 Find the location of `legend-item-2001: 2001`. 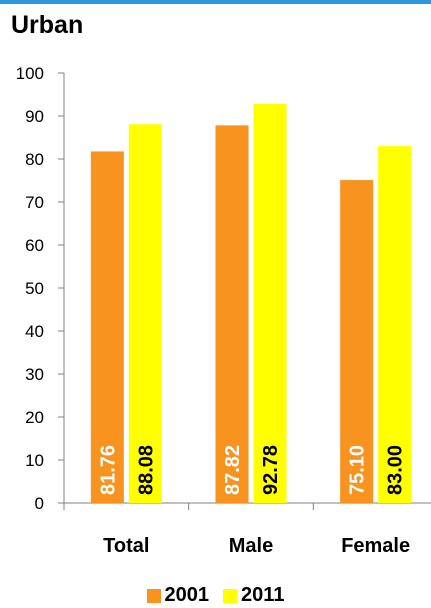

legend-item-2001: 2001 is located at coordinates (178, 595).